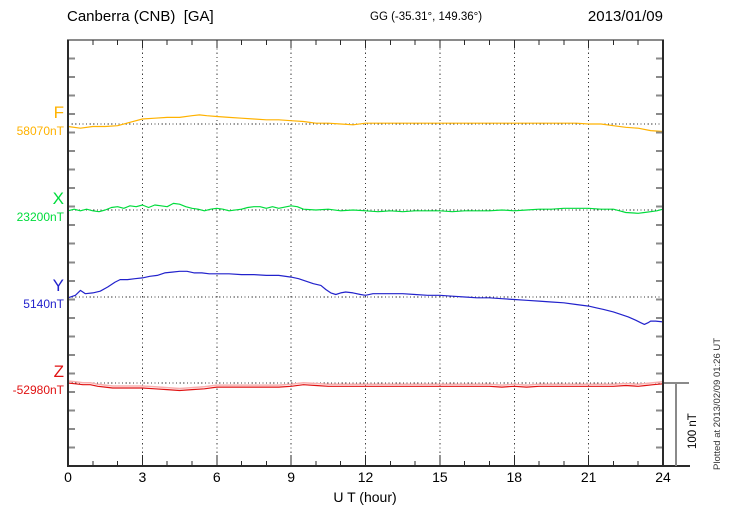 The height and width of the screenshot is (520, 730). Describe the element at coordinates (365, 208) in the screenshot. I see `trace-X` at that location.